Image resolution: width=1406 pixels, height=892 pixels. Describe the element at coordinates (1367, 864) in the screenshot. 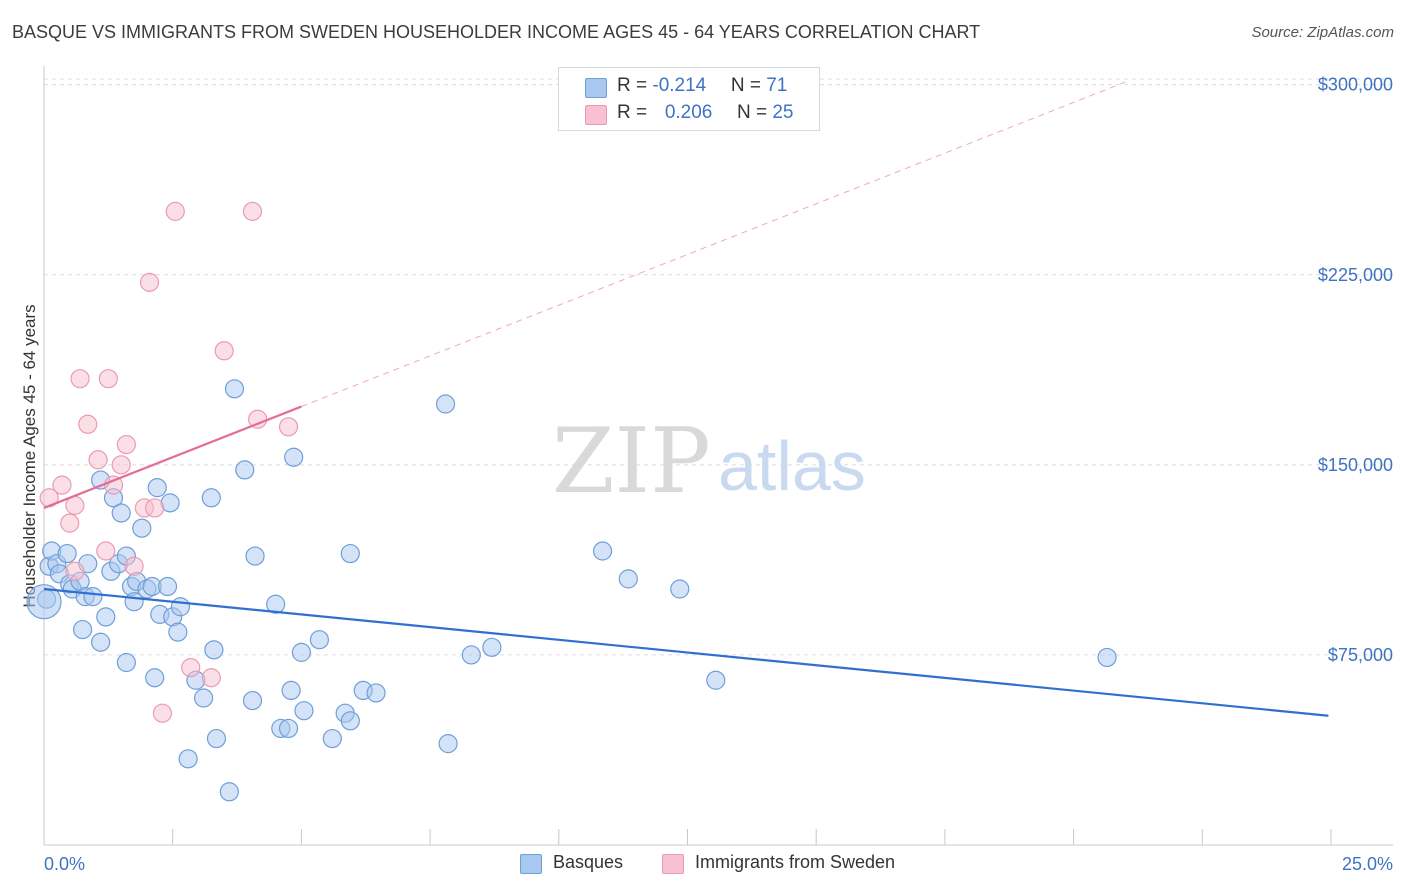

I see `x-tick-label-max: 25.0%` at that location.